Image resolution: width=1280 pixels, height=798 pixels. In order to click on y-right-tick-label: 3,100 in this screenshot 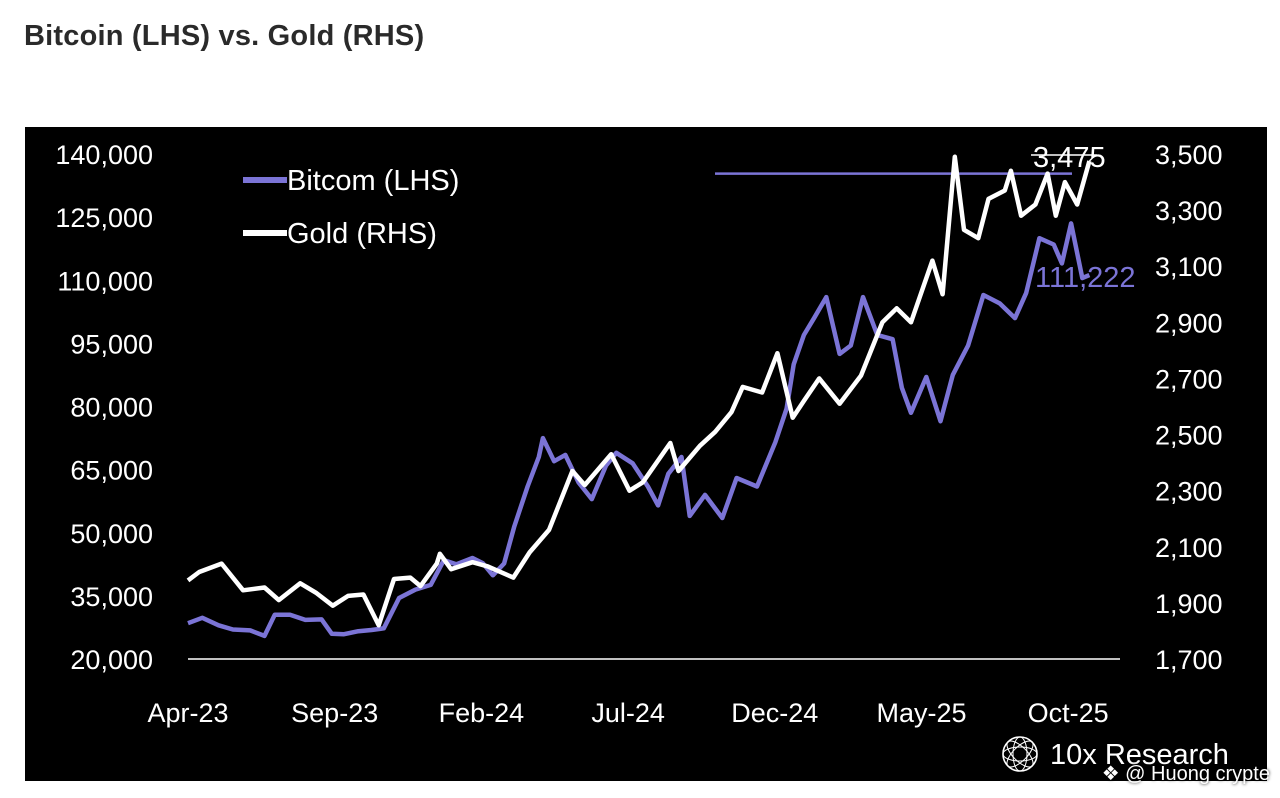, I will do `click(1189, 267)`.